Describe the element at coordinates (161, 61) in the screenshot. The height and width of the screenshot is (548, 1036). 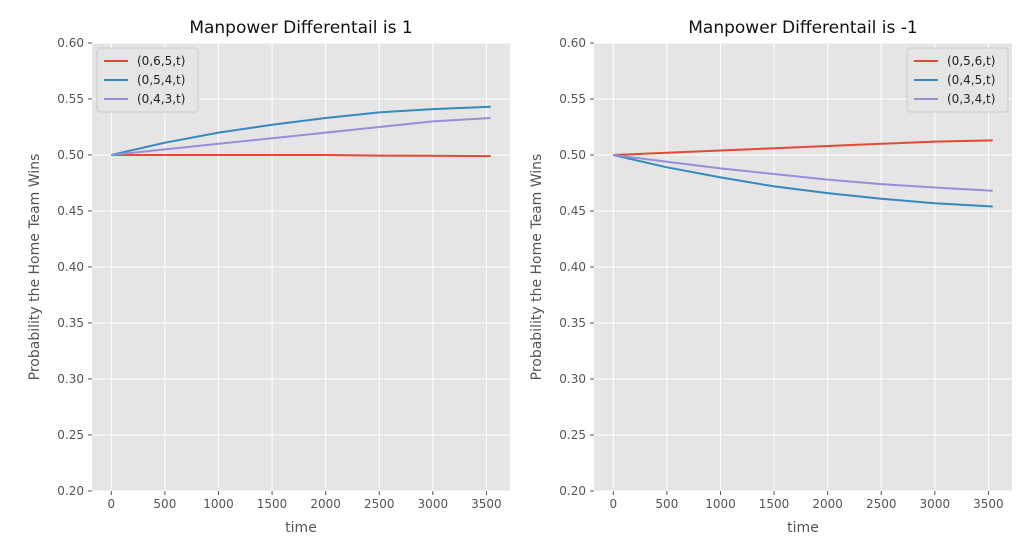
I see `legend-label: (0,6,5,t)` at that location.